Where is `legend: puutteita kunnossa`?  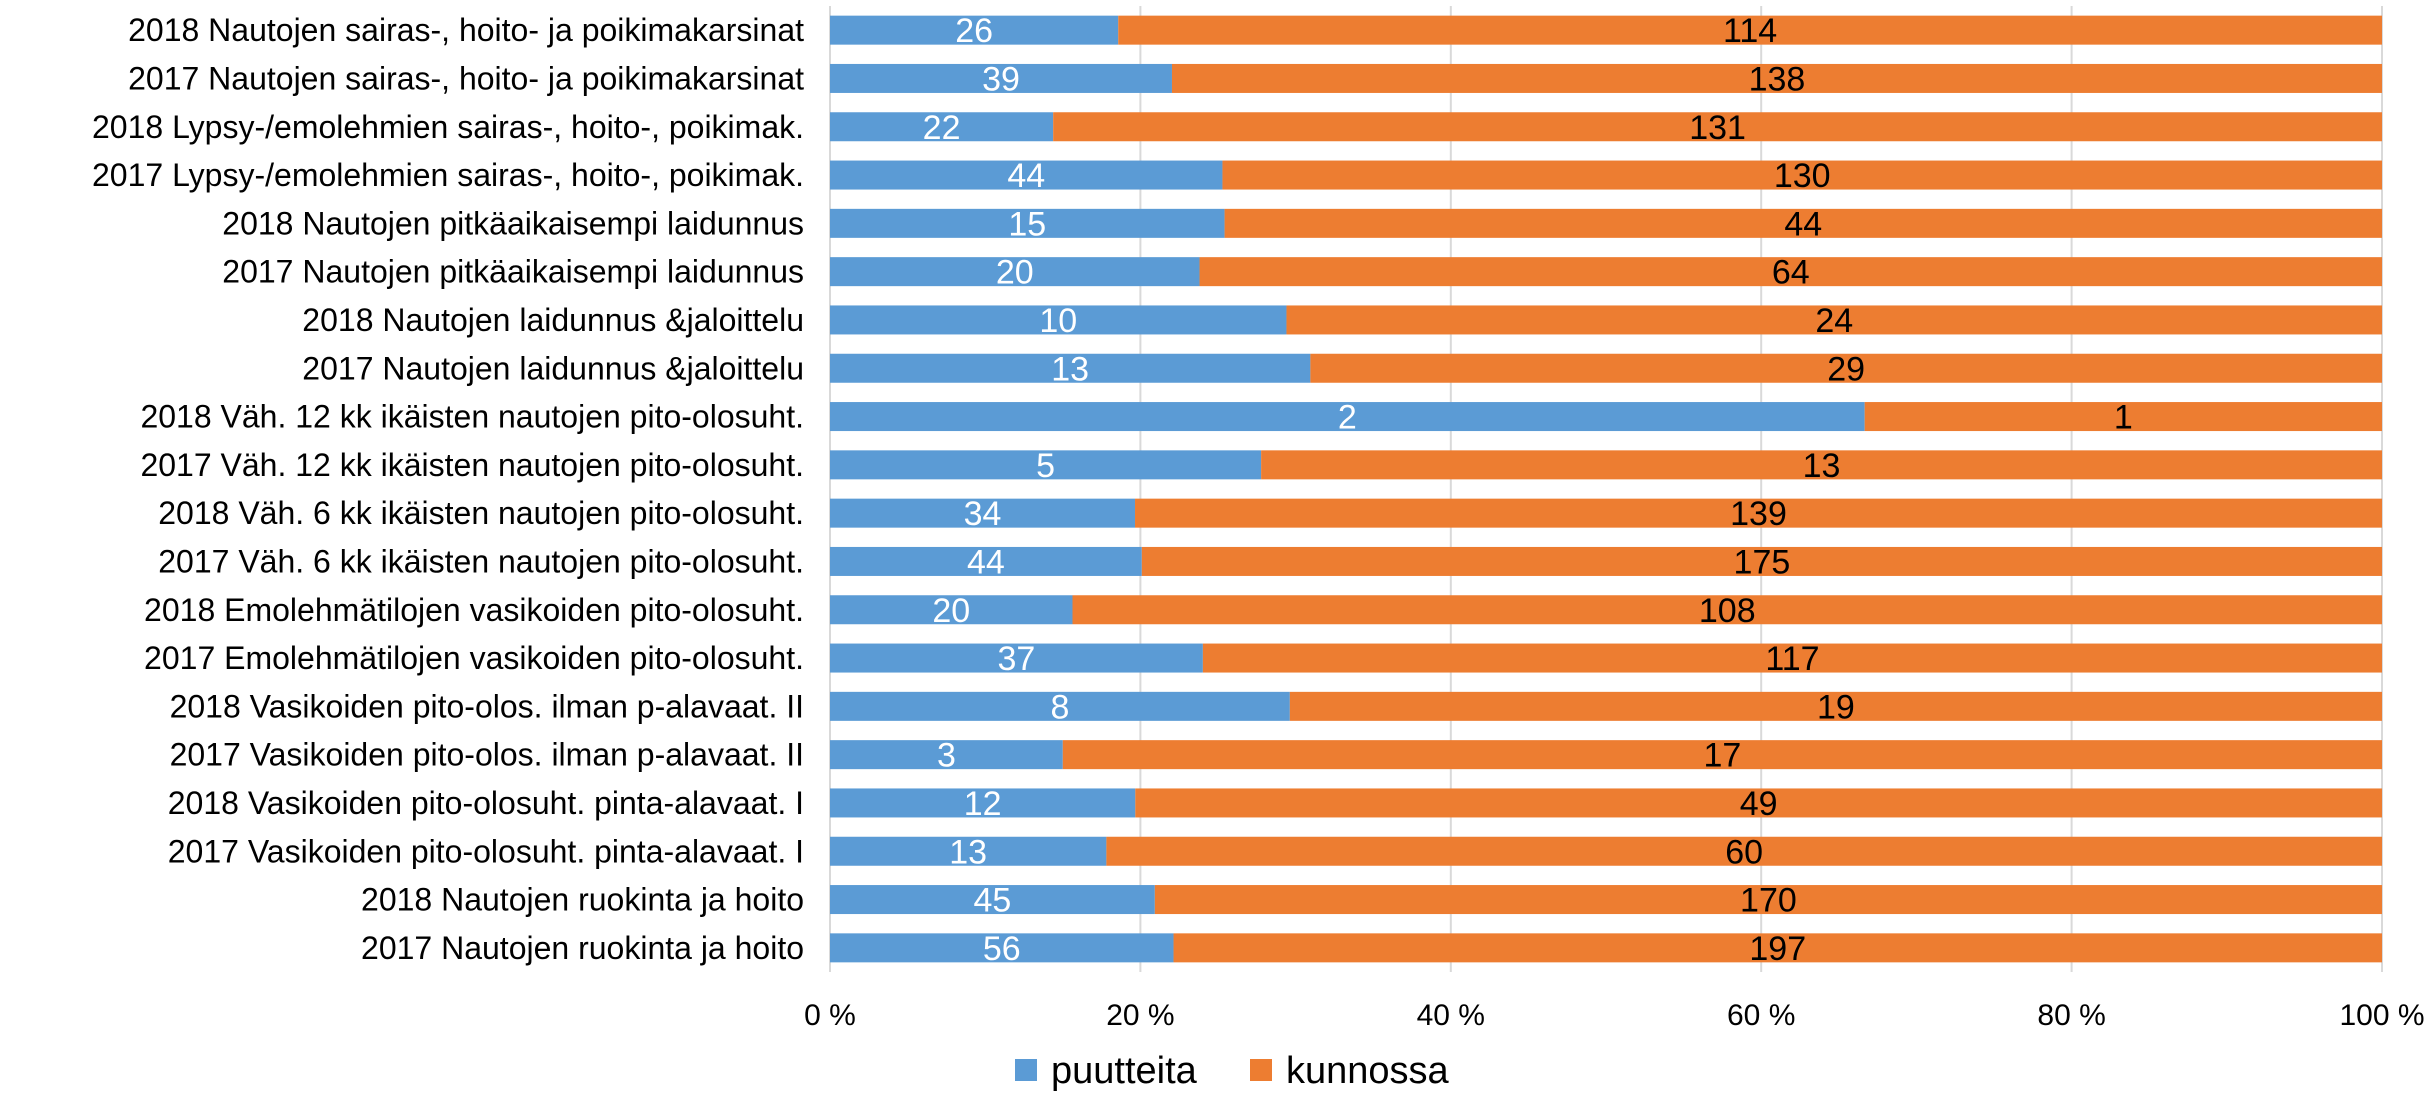 legend: puutteita kunnossa is located at coordinates (1232, 1071).